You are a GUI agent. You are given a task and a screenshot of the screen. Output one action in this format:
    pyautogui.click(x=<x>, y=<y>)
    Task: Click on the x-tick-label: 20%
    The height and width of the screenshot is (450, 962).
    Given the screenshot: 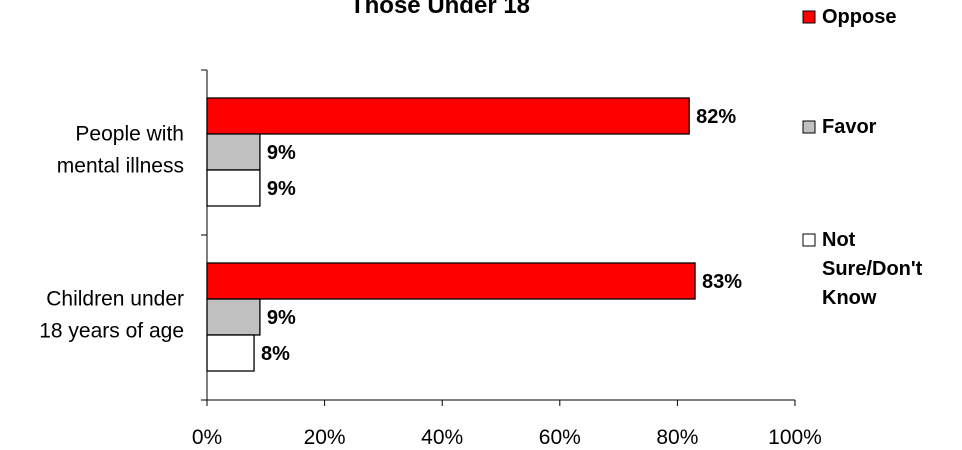 What is the action you would take?
    pyautogui.click(x=325, y=437)
    